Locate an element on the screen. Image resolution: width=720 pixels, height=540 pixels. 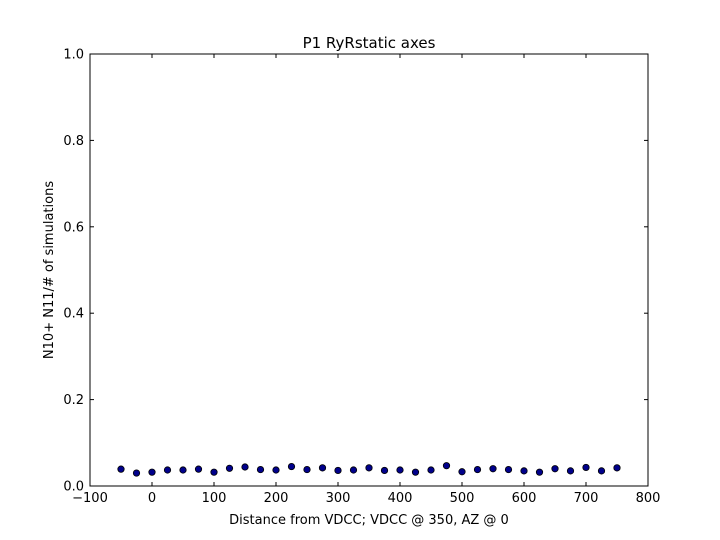
y-tick-label: 0.6 is located at coordinates (73, 227).